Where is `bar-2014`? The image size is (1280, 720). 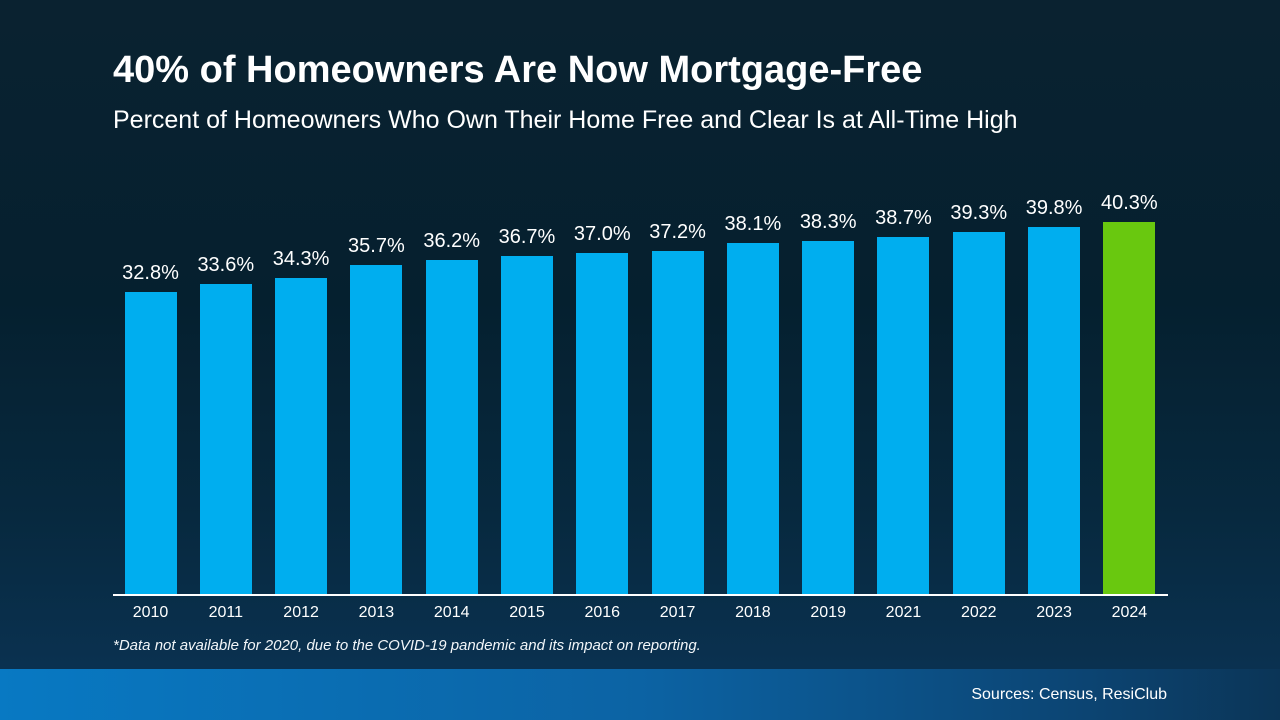
bar-2014 is located at coordinates (451, 427).